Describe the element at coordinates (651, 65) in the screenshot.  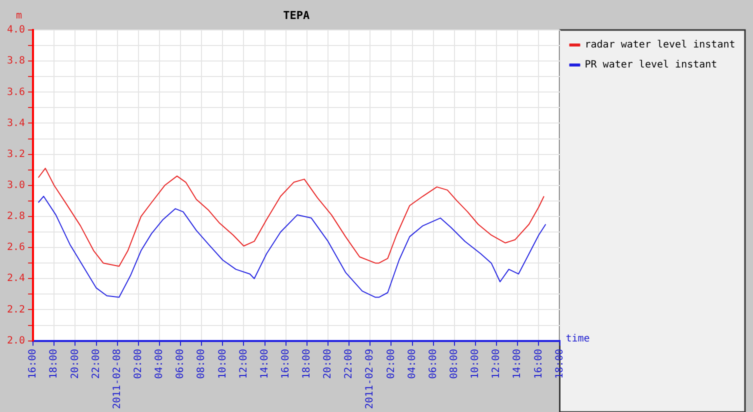
I see `legend-label: PR water level instant` at that location.